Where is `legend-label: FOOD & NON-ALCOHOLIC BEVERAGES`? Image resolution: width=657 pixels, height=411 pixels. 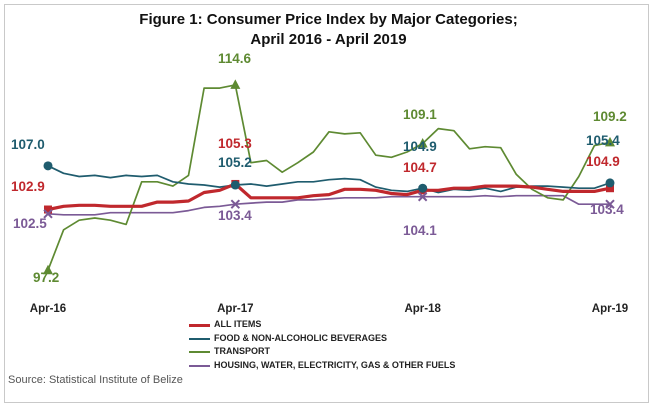 legend-label: FOOD & NON-ALCOHOLIC BEVERAGES is located at coordinates (301, 337).